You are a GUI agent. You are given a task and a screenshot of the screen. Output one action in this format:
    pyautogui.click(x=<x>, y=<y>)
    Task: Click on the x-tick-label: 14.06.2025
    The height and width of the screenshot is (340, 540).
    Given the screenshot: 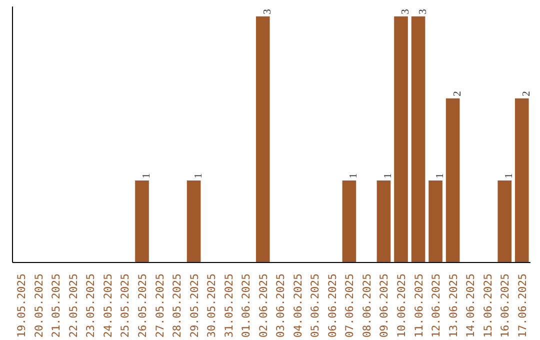 What is the action you would take?
    pyautogui.click(x=471, y=306)
    